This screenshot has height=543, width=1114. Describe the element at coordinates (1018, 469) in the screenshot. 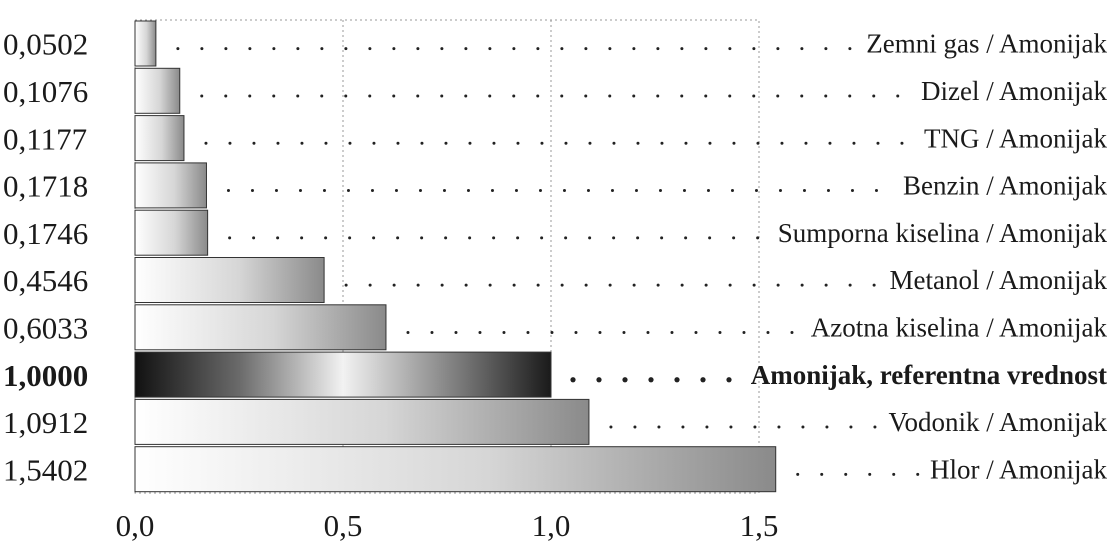

I see `category-label: Hlor / Amonijak` at that location.